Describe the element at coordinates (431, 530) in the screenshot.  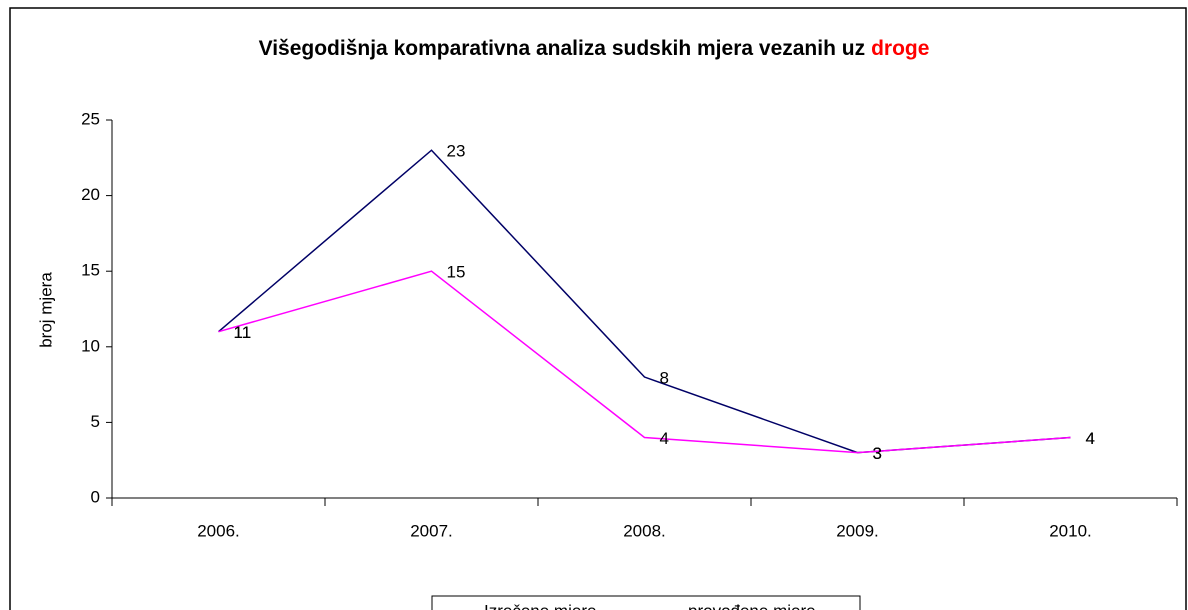
I see `x-tick-label: 2007.` at that location.